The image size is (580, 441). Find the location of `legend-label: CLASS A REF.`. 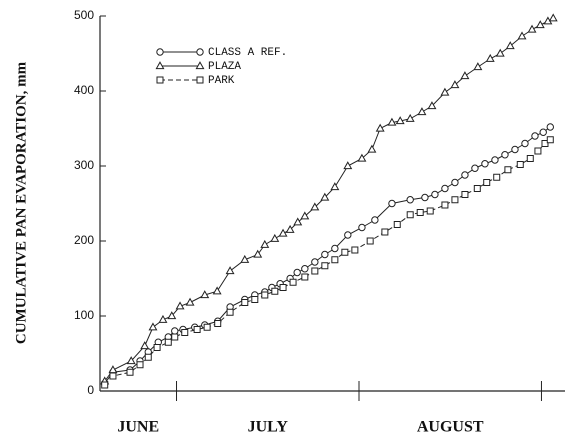

legend-label: CLASS A REF. is located at coordinates (247, 53).